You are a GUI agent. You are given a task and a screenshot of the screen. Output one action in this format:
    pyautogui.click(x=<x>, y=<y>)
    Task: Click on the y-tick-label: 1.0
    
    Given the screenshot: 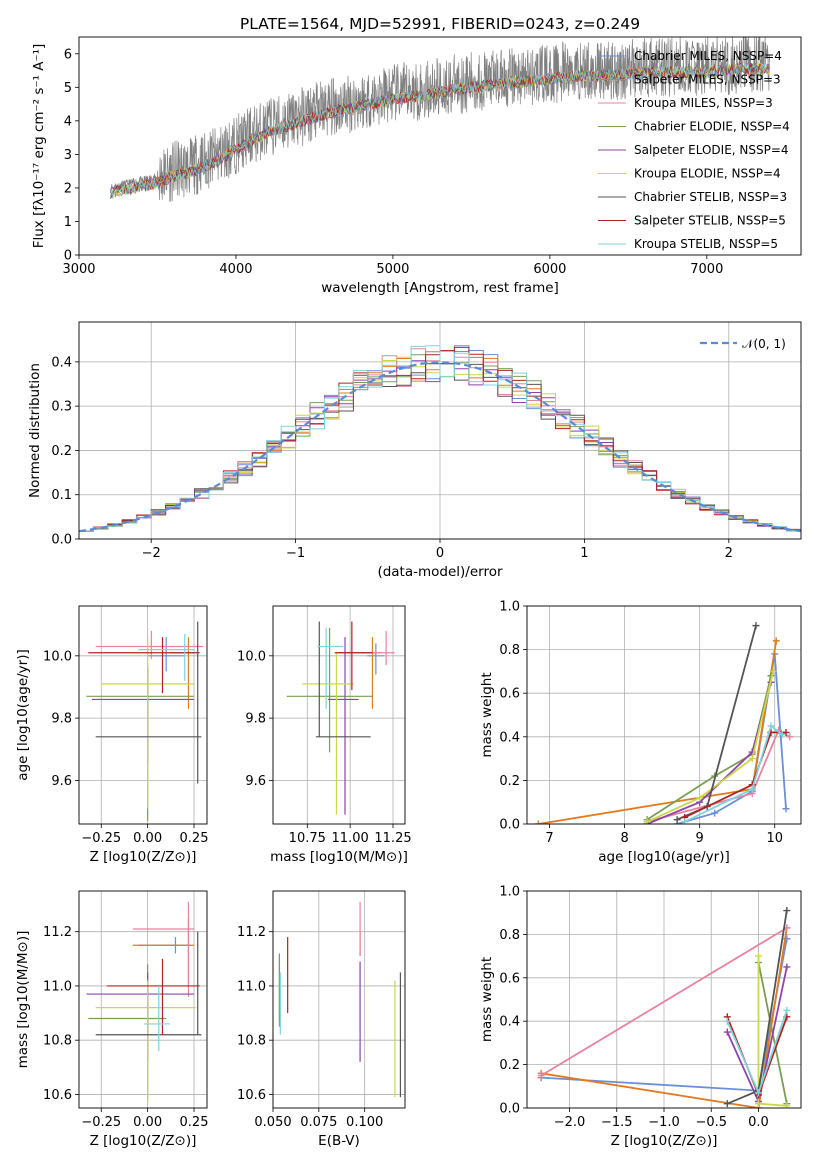 What is the action you would take?
    pyautogui.click(x=509, y=892)
    